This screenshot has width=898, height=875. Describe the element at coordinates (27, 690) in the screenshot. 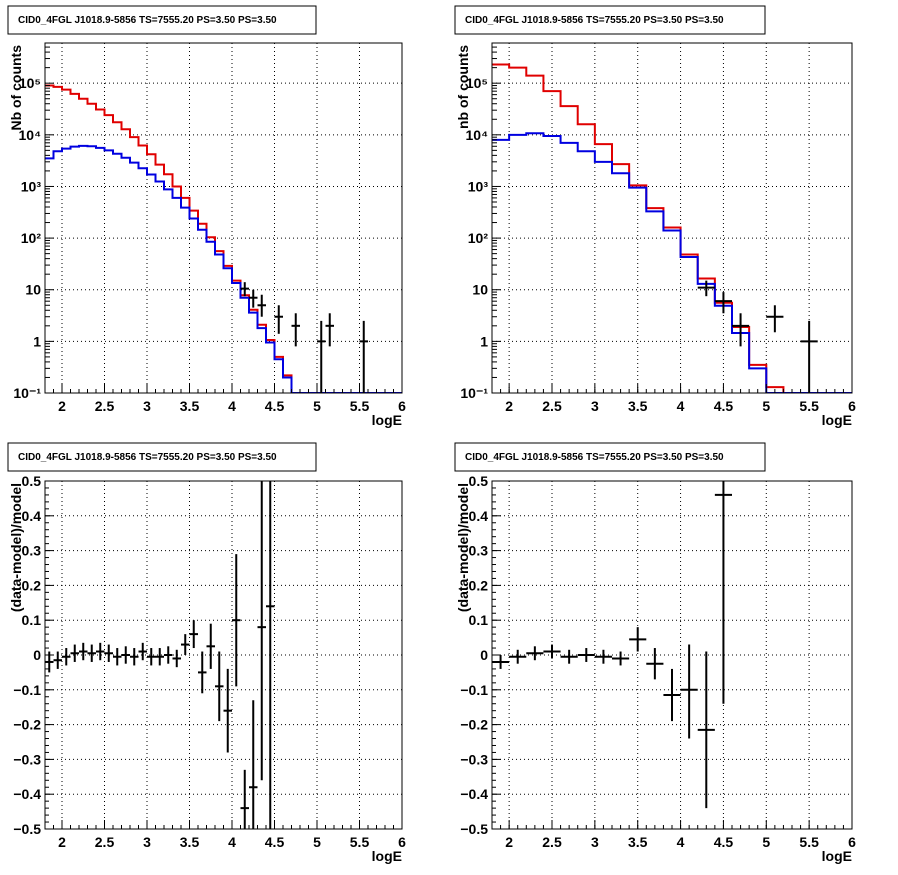

I see `y-tick-label: −0.1` at that location.